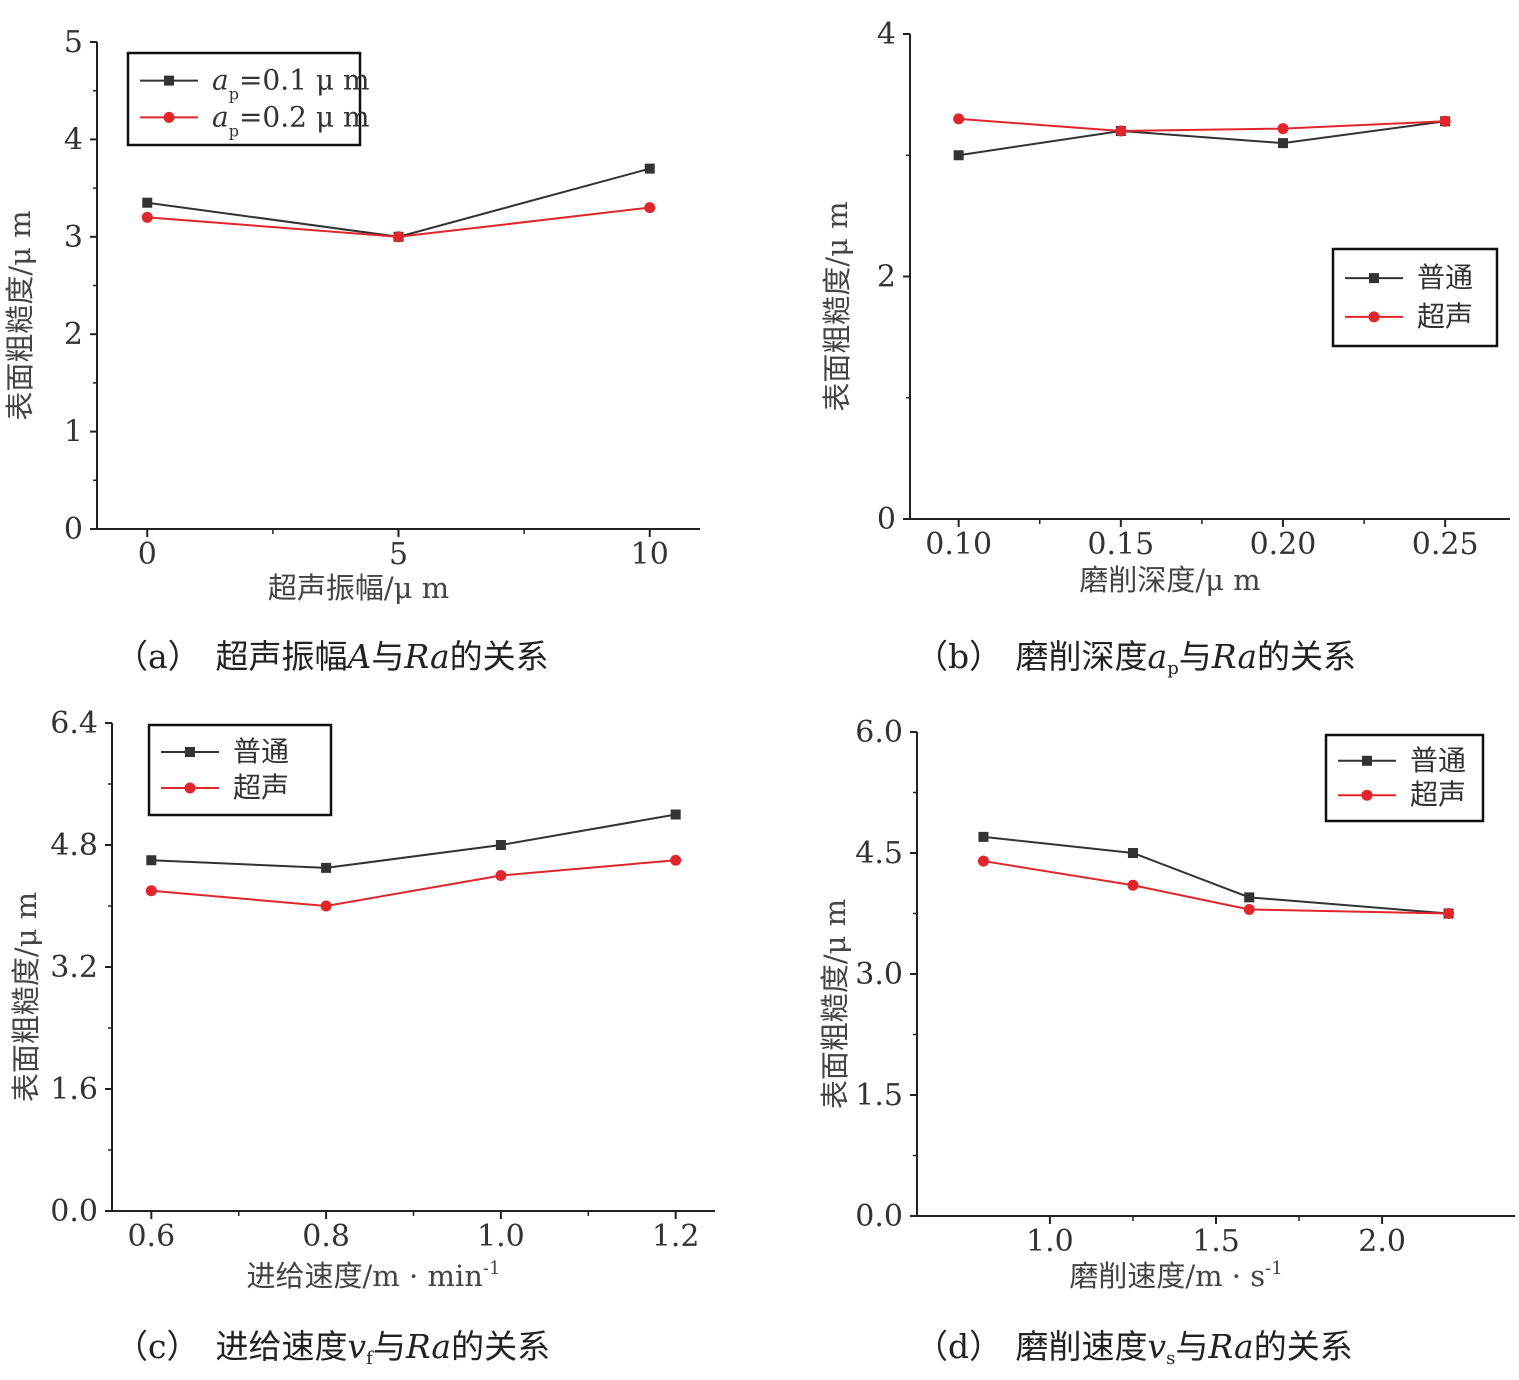 This screenshot has height=1380, width=1519. What do you see at coordinates (1081, 656) in the screenshot?
I see `caption-text: 磨削深度` at bounding box center [1081, 656].